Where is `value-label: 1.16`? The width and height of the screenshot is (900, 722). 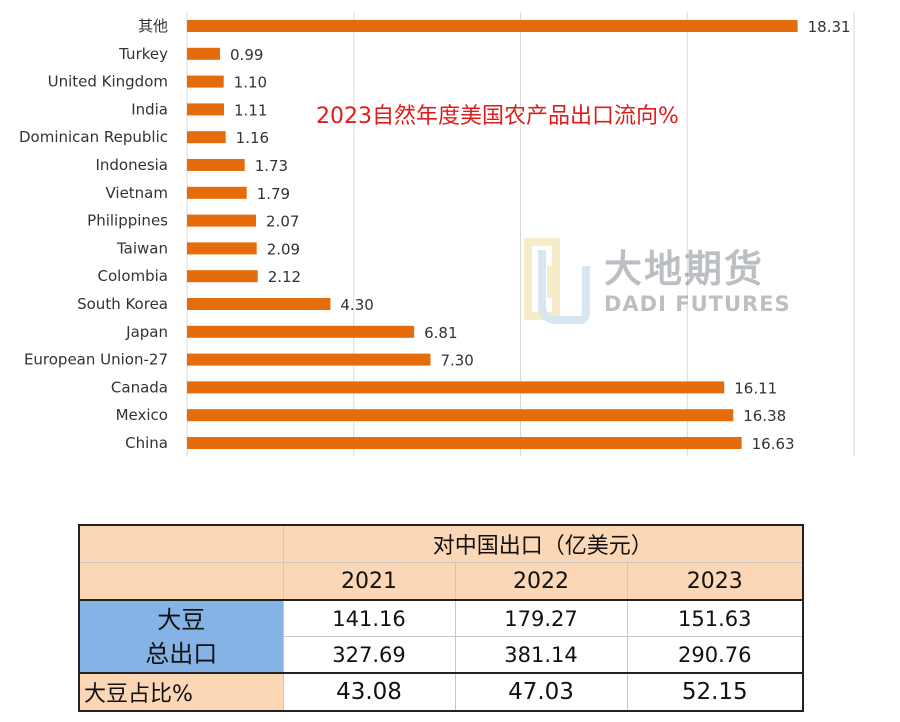 value-label: 1.16 is located at coordinates (252, 138).